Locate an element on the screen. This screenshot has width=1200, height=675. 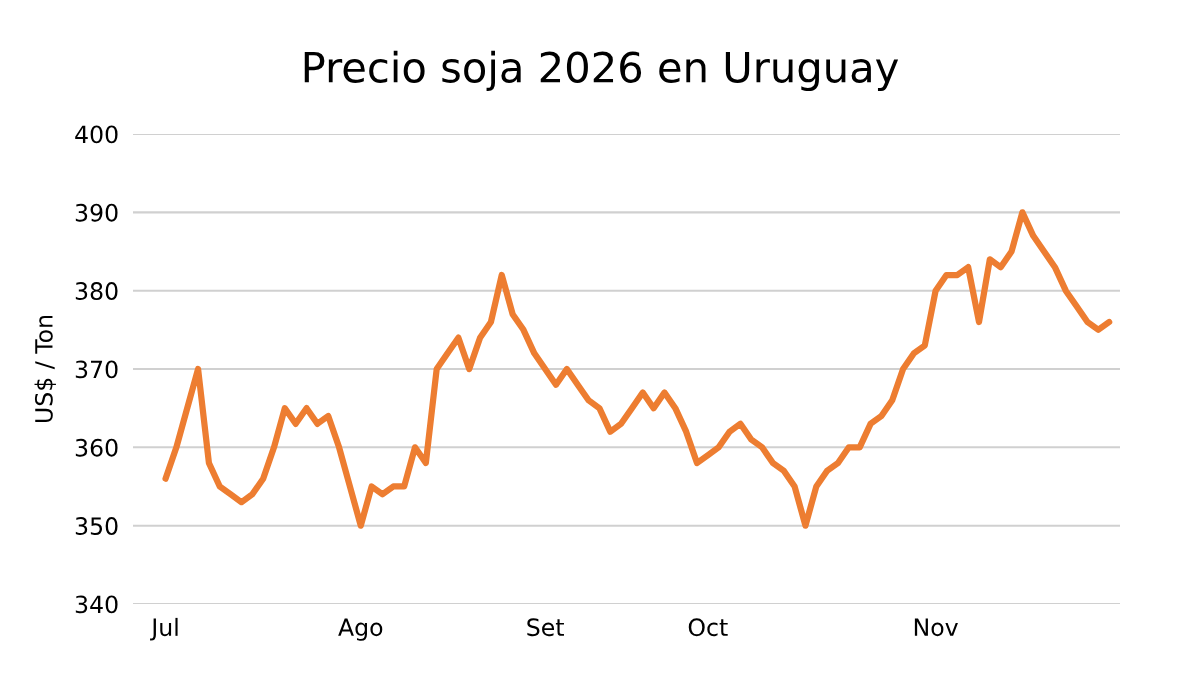
y-tick-label: 370 is located at coordinates (96, 369).